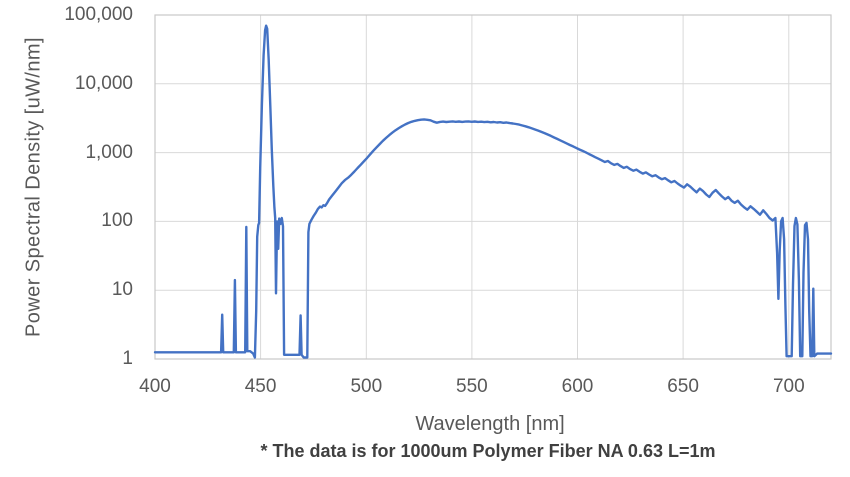 The image size is (850, 477). What do you see at coordinates (155, 386) in the screenshot?
I see `x-tick-label: 400` at bounding box center [155, 386].